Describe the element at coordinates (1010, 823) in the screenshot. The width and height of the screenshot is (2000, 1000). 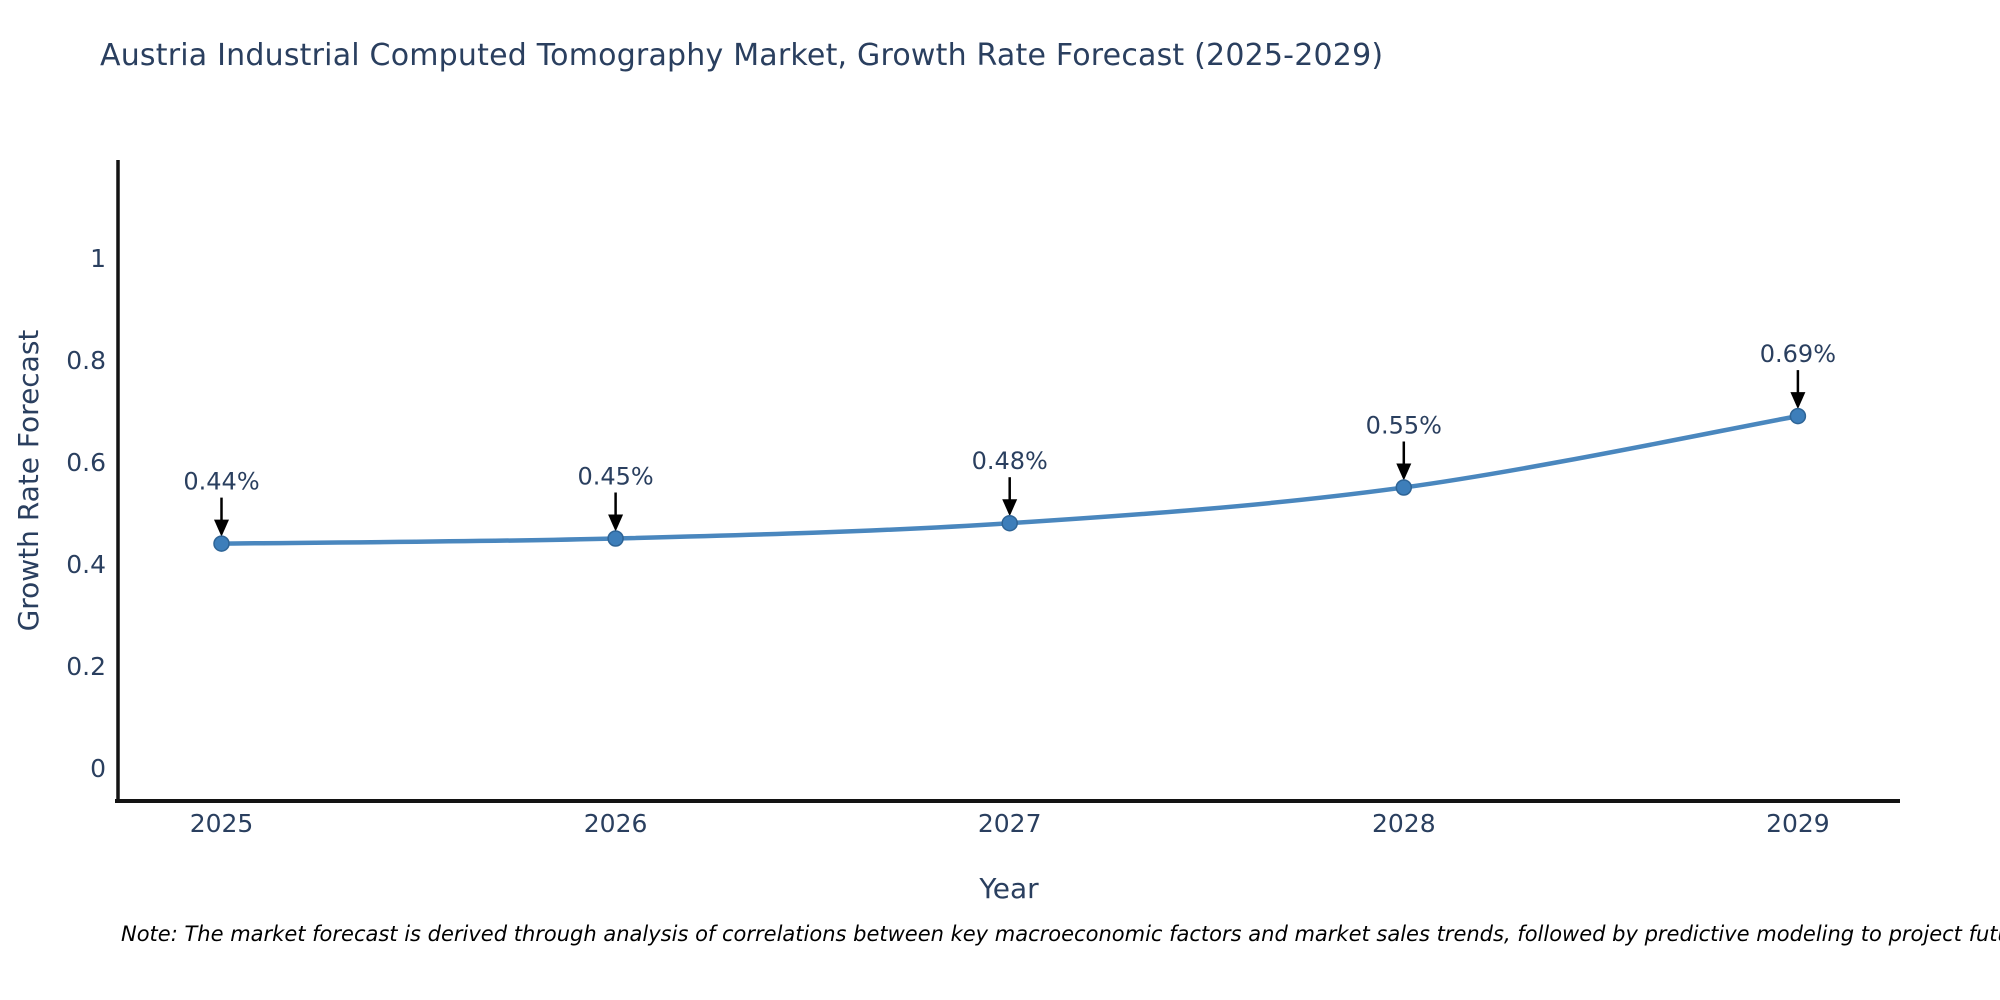
I see `x-tick-label: 2027` at that location.